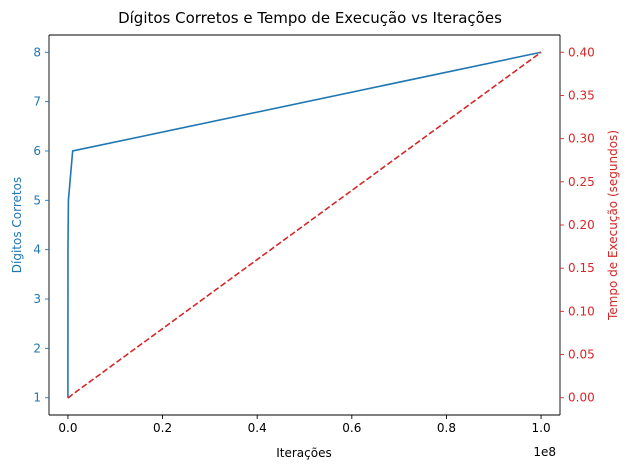 The width and height of the screenshot is (630, 470). I want to click on y-left-tick-label: 2, so click(37, 348).